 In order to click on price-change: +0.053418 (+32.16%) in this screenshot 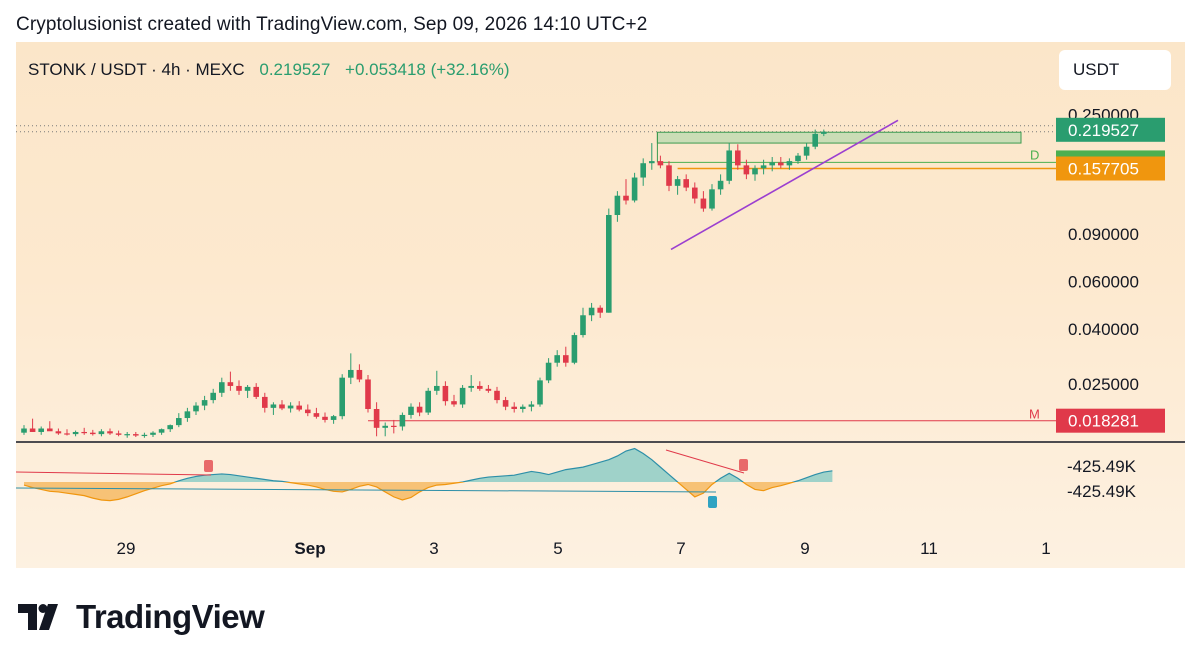, I will do `click(427, 69)`.